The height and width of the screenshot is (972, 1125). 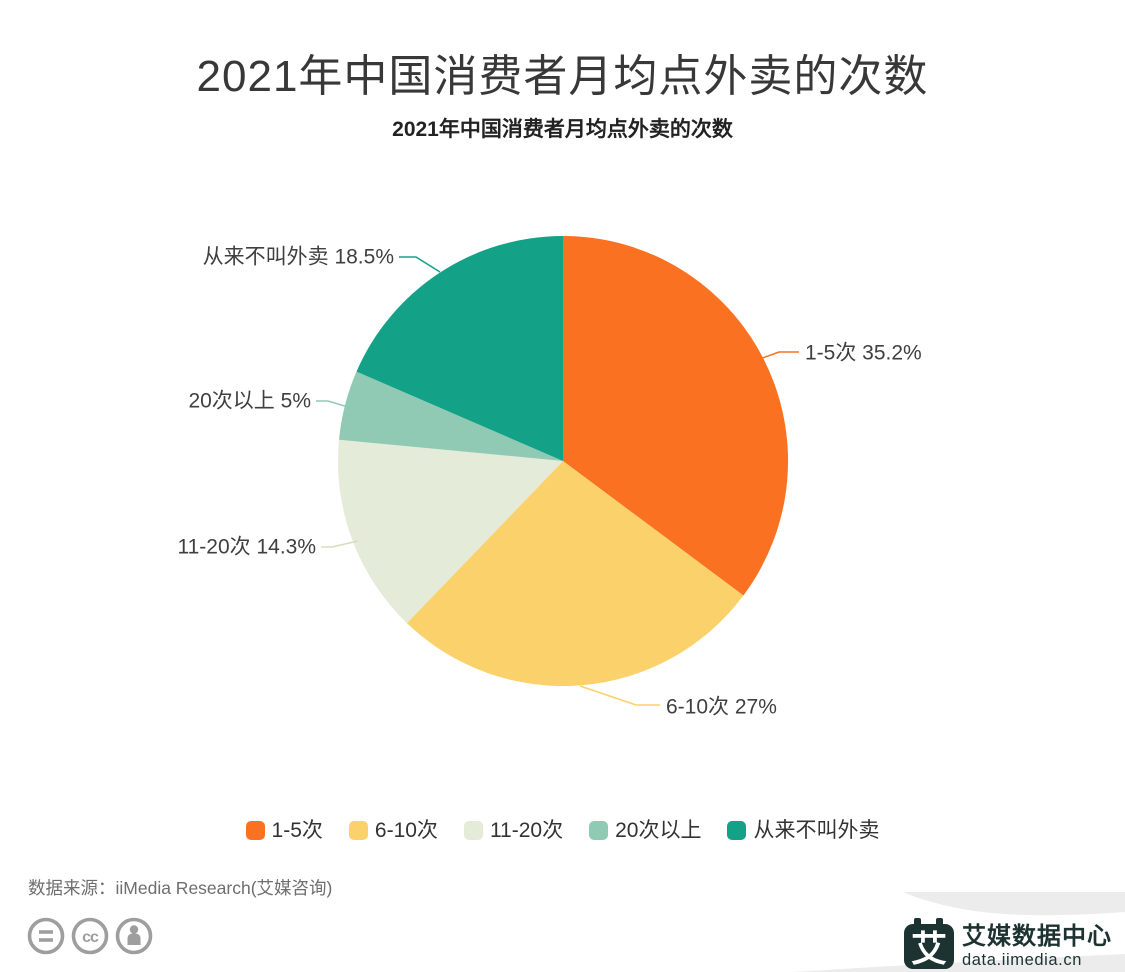 What do you see at coordinates (929, 948) in the screenshot?
I see `brand-mark-glyph: 艾` at bounding box center [929, 948].